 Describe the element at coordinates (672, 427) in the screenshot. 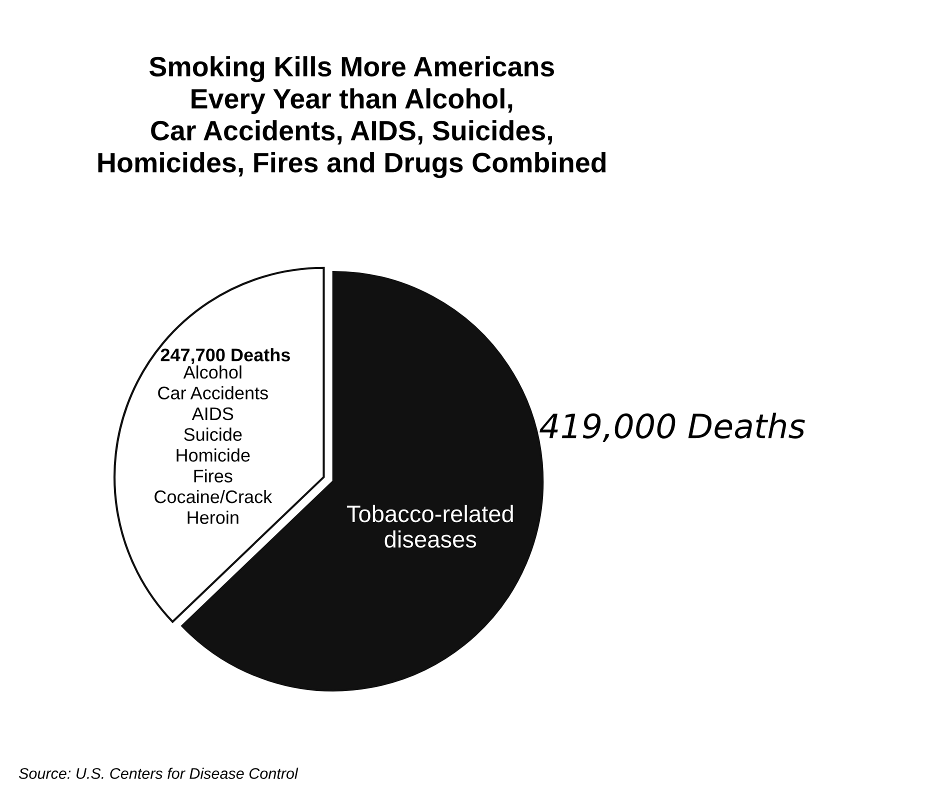

I see `data-label: 419,000 Deaths` at that location.